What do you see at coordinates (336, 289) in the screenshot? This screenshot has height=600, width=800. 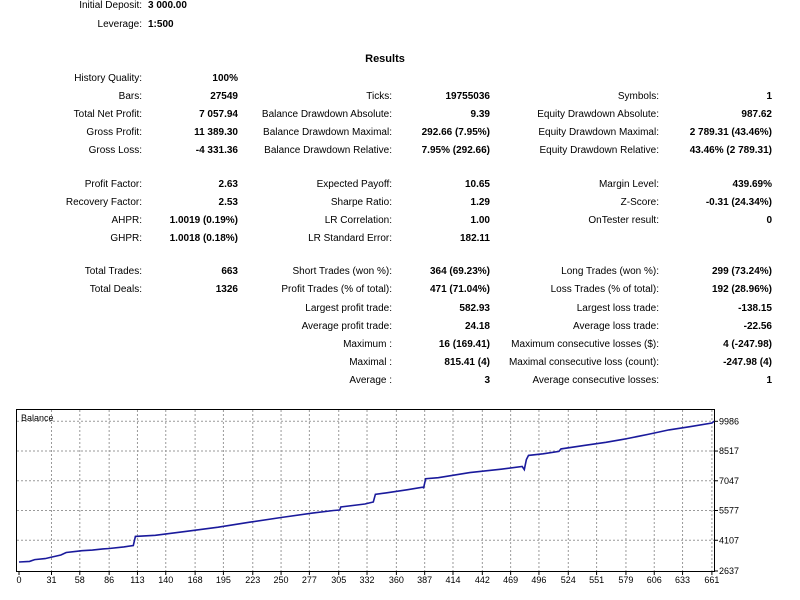 I see `profit-trades-label: Profit Trades (% of total):` at bounding box center [336, 289].